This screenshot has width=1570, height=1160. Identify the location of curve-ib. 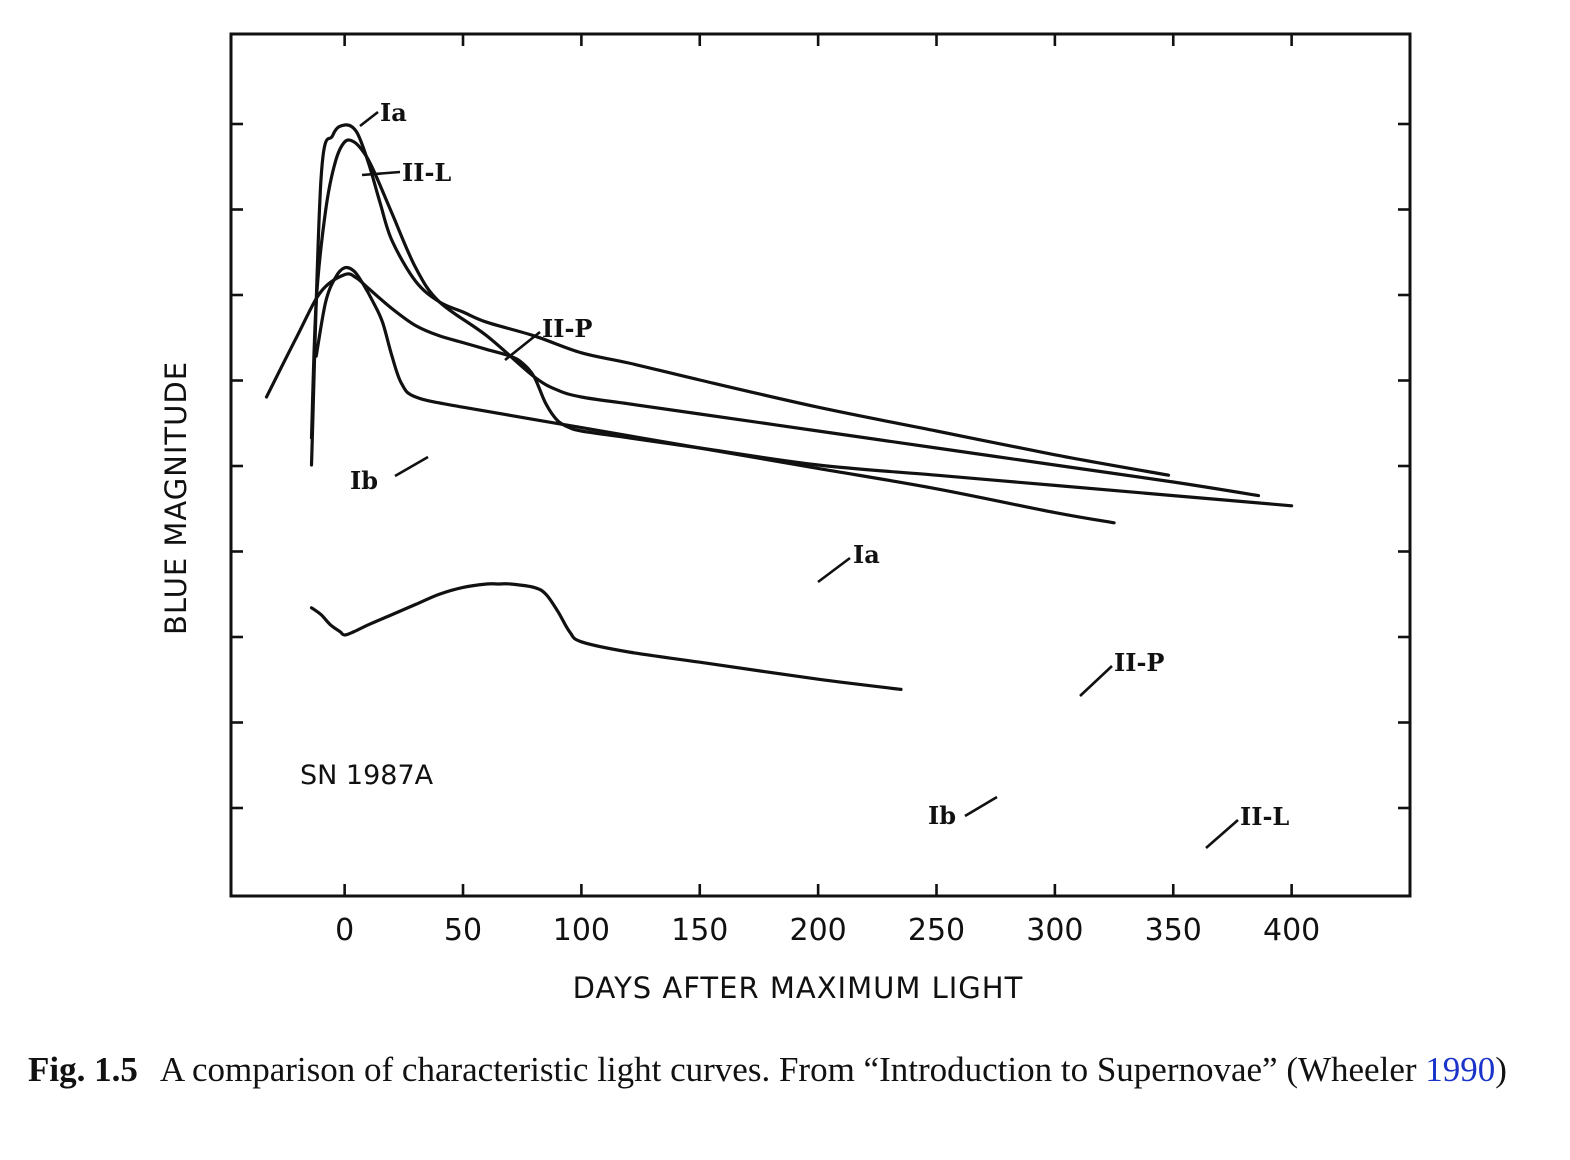
(715, 395).